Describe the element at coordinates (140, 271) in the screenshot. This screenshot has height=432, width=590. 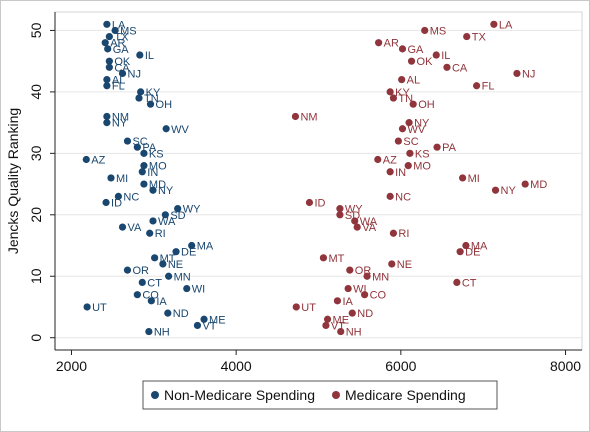
I see `point-label: OR` at that location.